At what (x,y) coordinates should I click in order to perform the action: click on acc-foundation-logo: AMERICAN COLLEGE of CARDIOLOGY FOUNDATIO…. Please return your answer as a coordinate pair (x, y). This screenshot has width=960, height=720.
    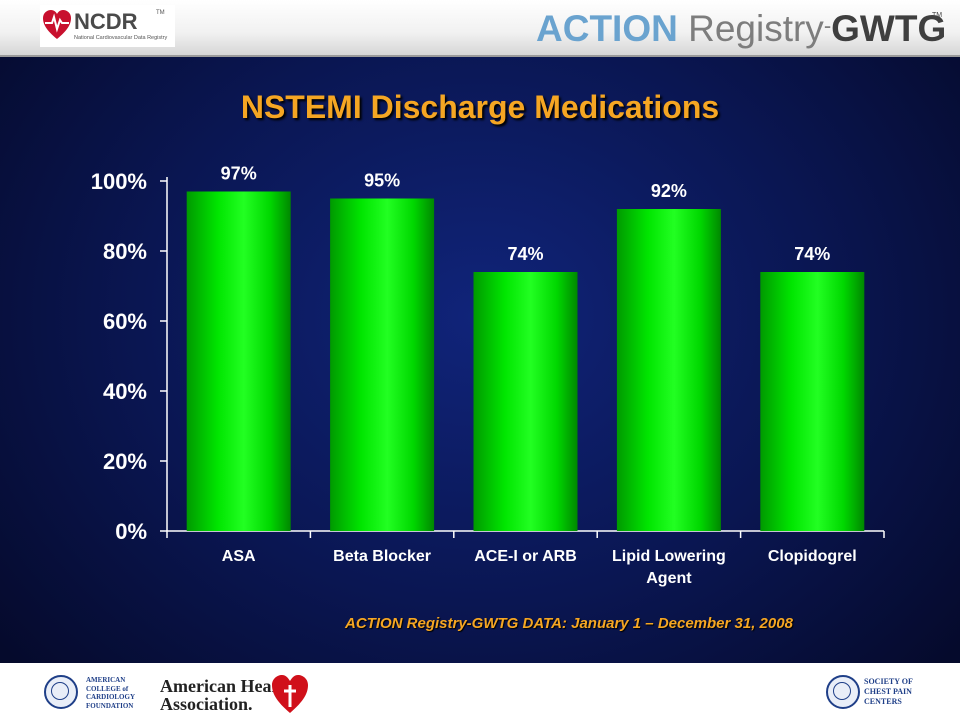
    Looking at the image, I should click on (110, 693).